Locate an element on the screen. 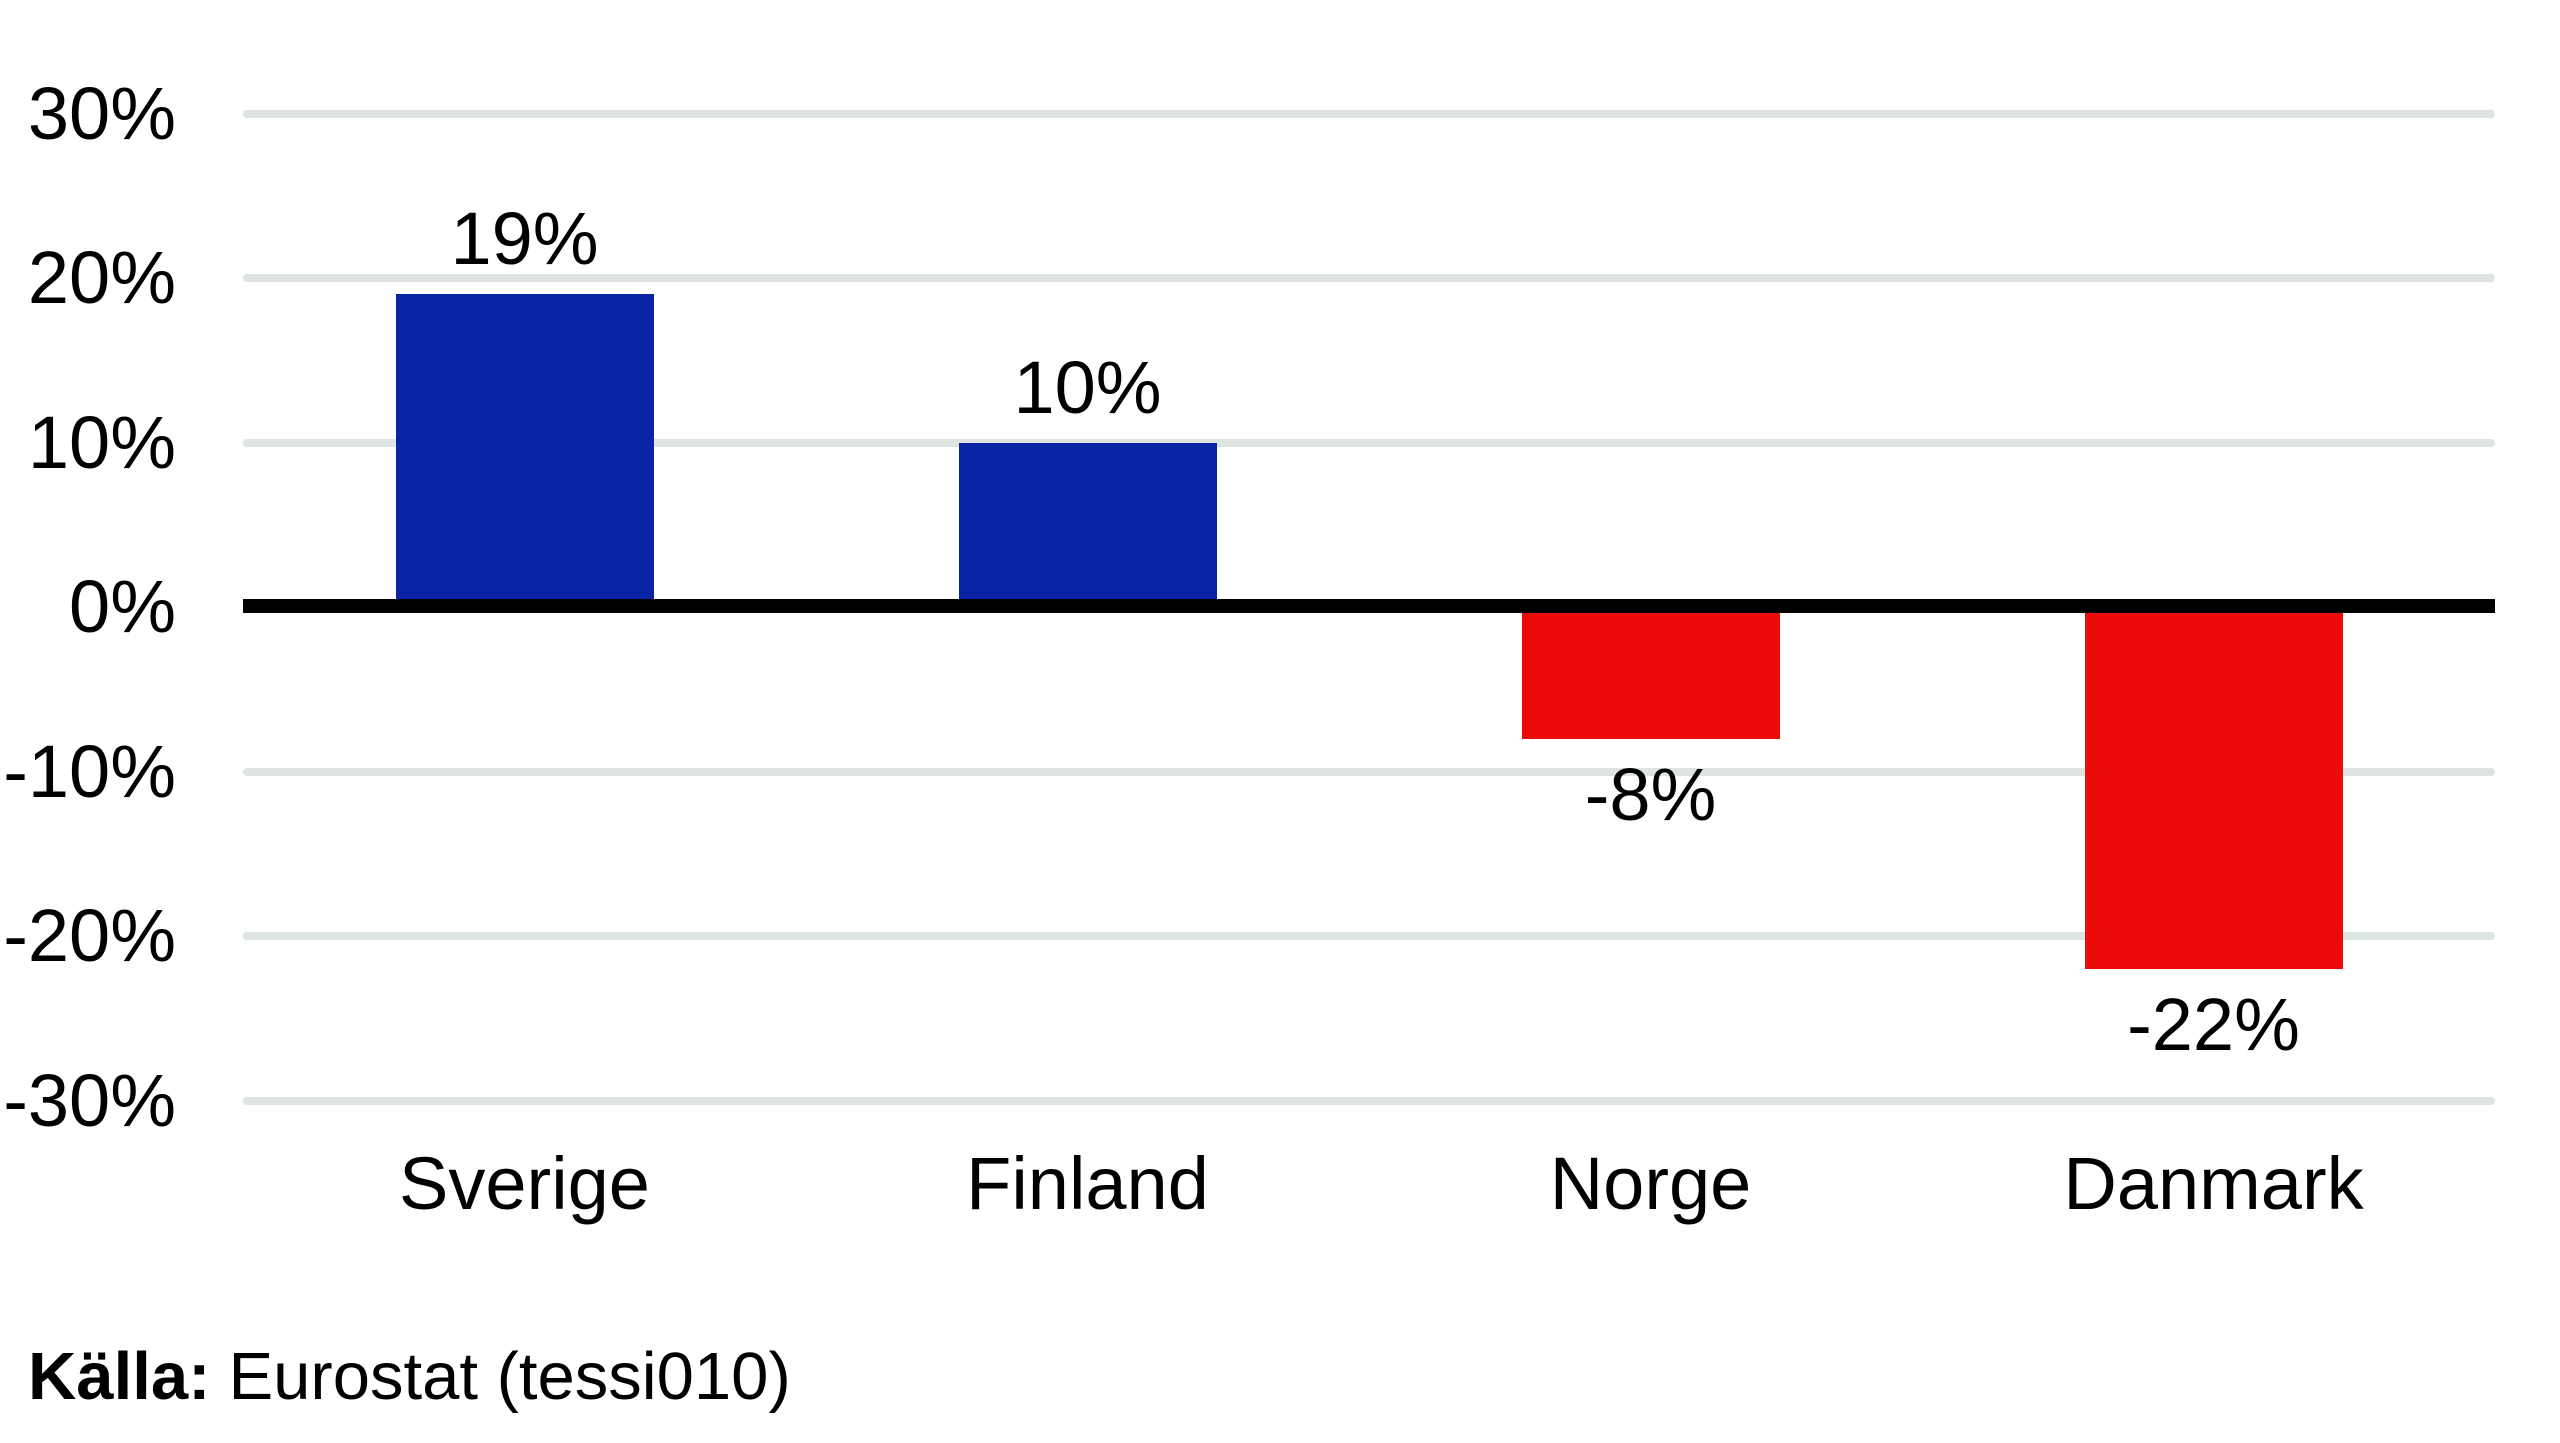 The height and width of the screenshot is (1443, 2560). bar-value-label: -8% is located at coordinates (1650, 794).